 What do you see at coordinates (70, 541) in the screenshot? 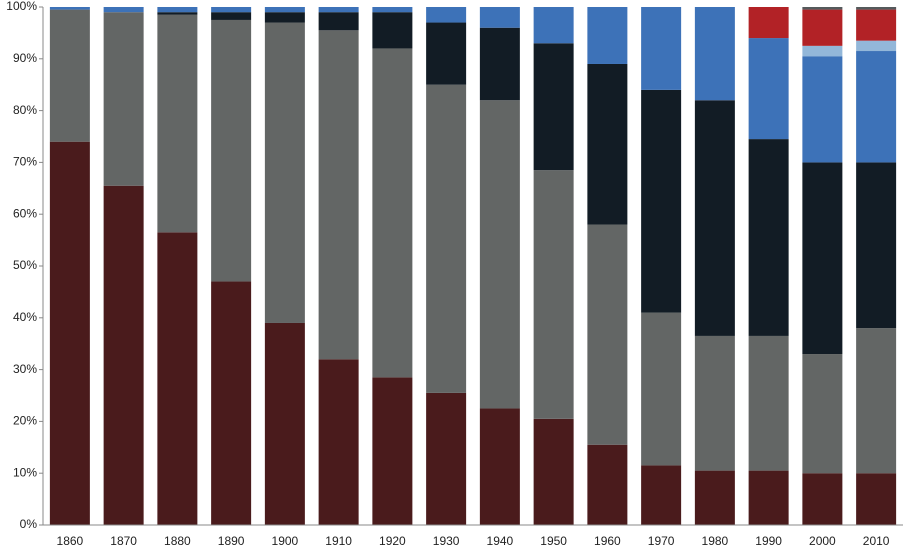
I see `x-tick-label: 1860` at bounding box center [70, 541].